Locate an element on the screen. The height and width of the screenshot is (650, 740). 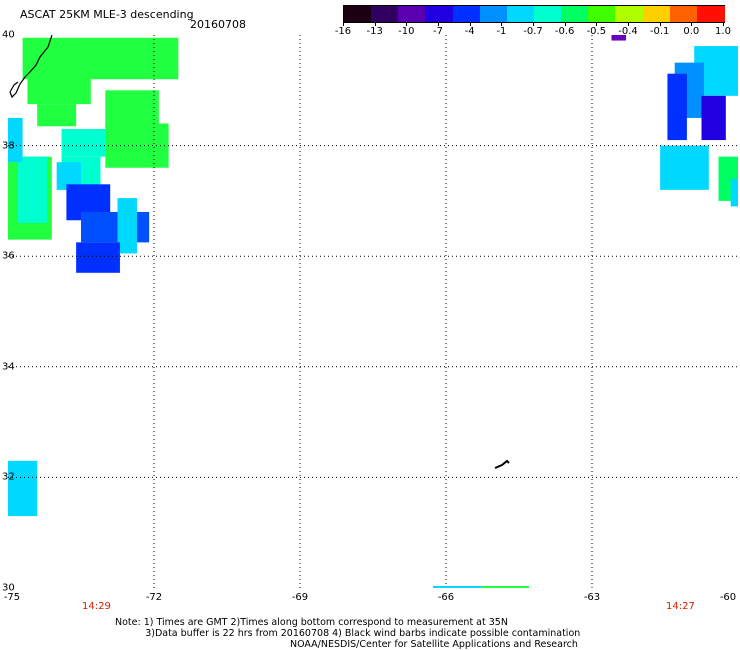
map-title: ASCAT 25KM MLE-3 descending is located at coordinates (107, 14).